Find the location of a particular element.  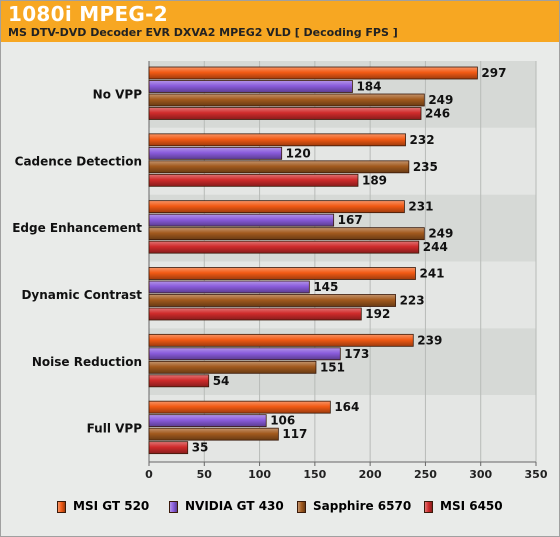

category-label: No VPP is located at coordinates (118, 94).